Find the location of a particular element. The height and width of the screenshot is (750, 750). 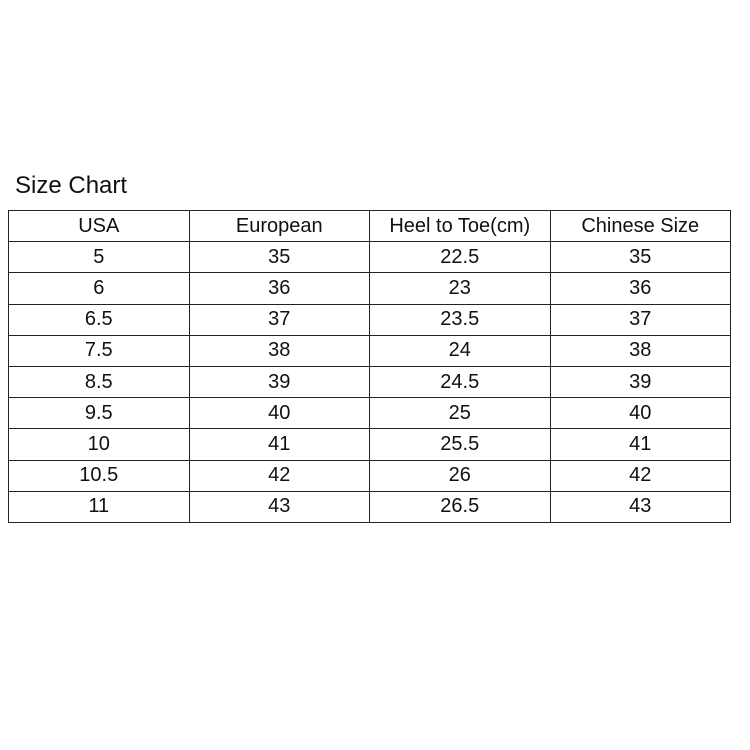

table-cell: 25 is located at coordinates (460, 413).